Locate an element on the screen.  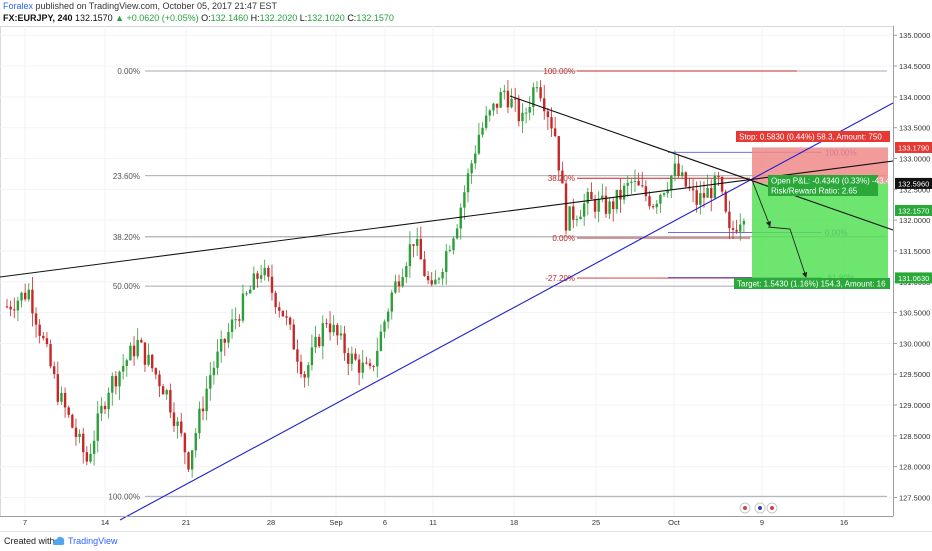
fib-level-label: 50.00% is located at coordinates (126, 286).